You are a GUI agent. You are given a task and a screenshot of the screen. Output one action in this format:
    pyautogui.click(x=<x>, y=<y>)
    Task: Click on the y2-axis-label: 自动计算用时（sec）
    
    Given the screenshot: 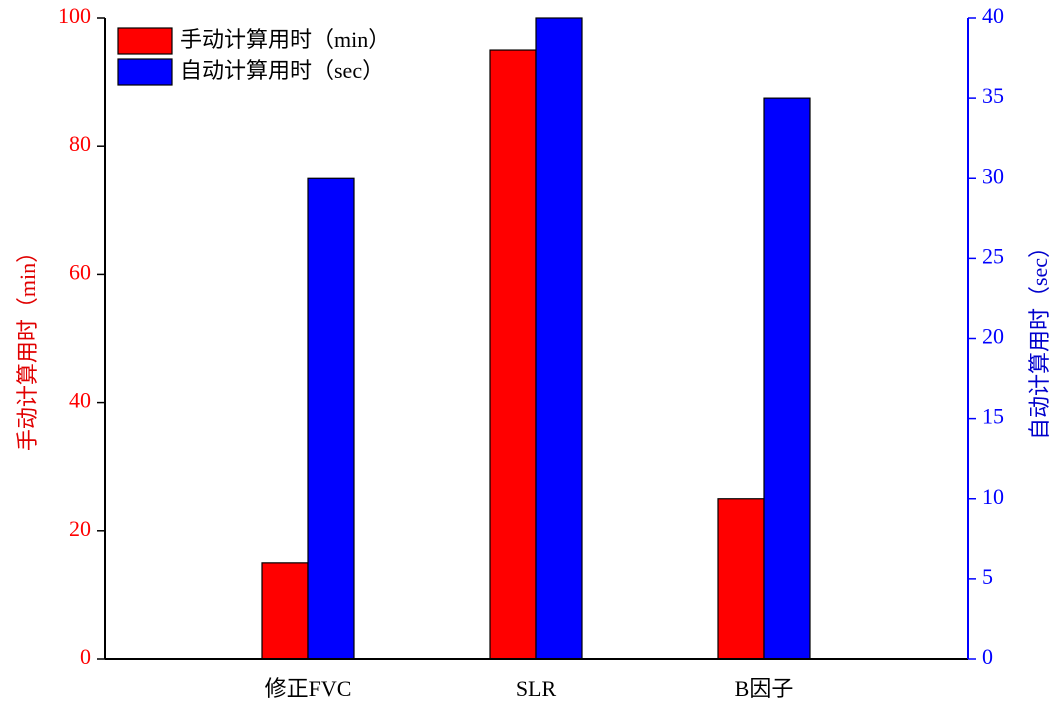 What is the action you would take?
    pyautogui.click(x=1039, y=338)
    